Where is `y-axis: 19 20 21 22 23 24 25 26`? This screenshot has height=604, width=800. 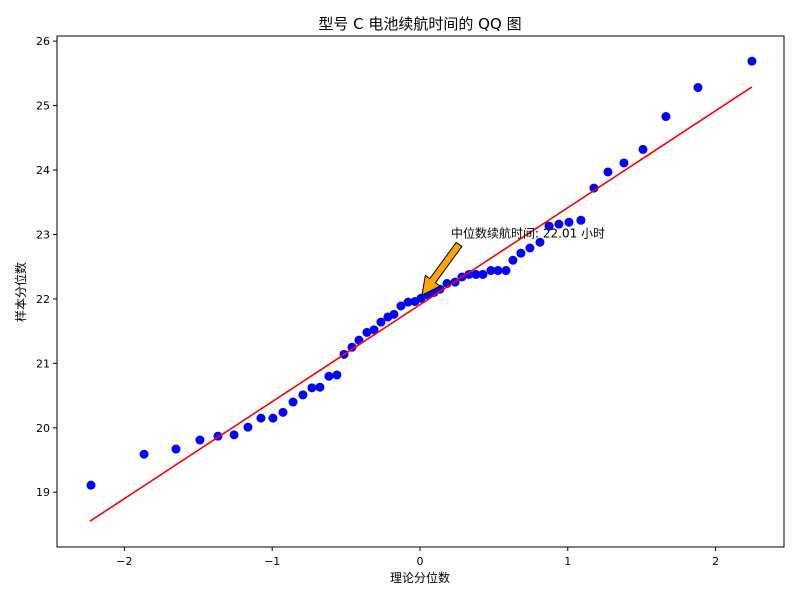
y-axis: 19 20 21 22 23 24 25 26 is located at coordinates (46, 267).